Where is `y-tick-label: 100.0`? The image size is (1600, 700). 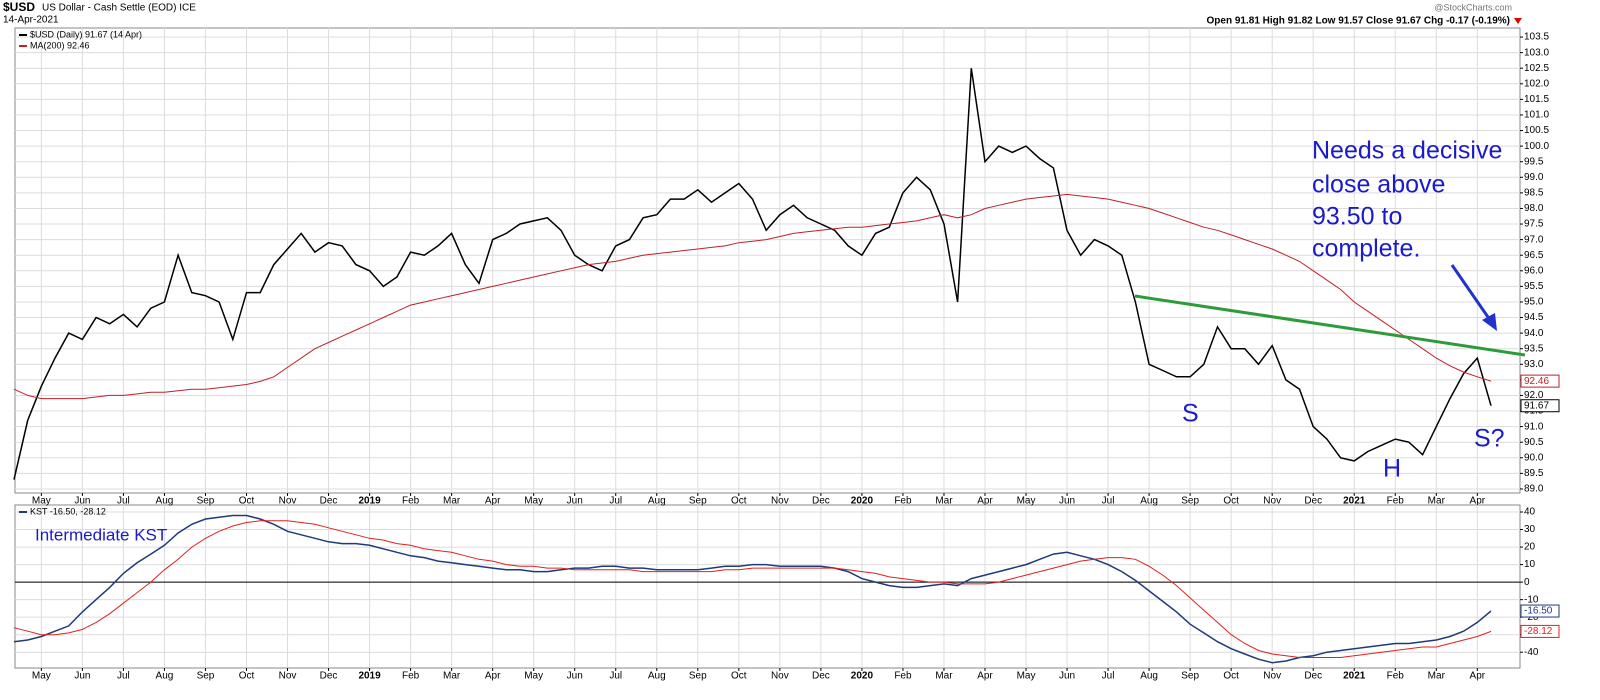
y-tick-label: 100.0 is located at coordinates (1536, 146).